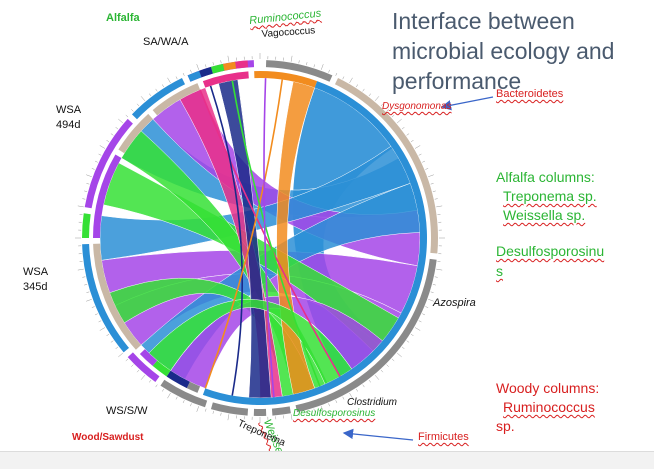 The image size is (654, 469). What do you see at coordinates (35, 272) in the screenshot?
I see `group-label-wsa345-a: WSA` at bounding box center [35, 272].